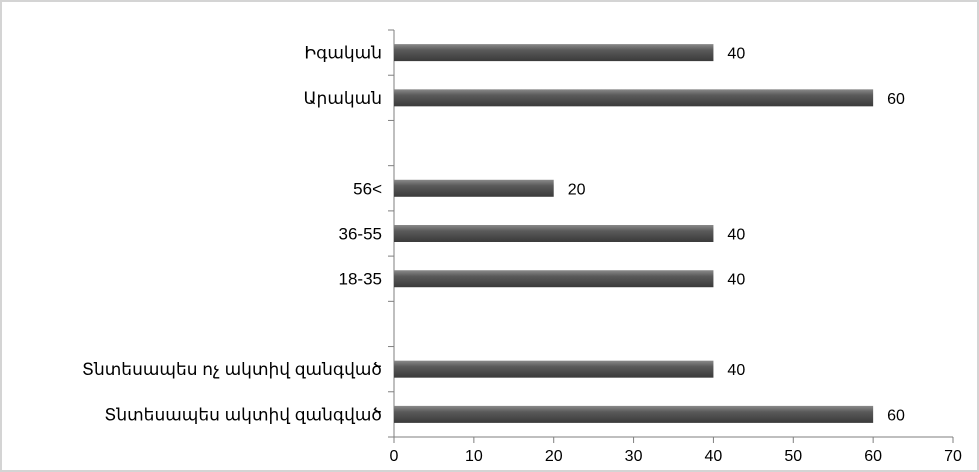 The width and height of the screenshot is (979, 472). I want to click on category-label: Արական, so click(343, 98).